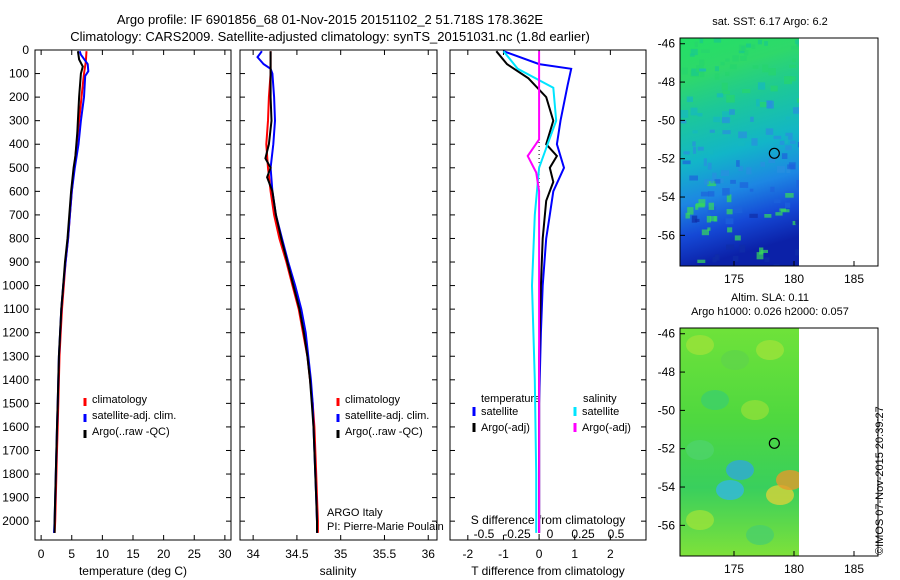 Image resolution: width=900 pixels, height=580 pixels. Describe the element at coordinates (533, 292) in the screenshot. I see `series-line-s-argo-adj-` at that location.